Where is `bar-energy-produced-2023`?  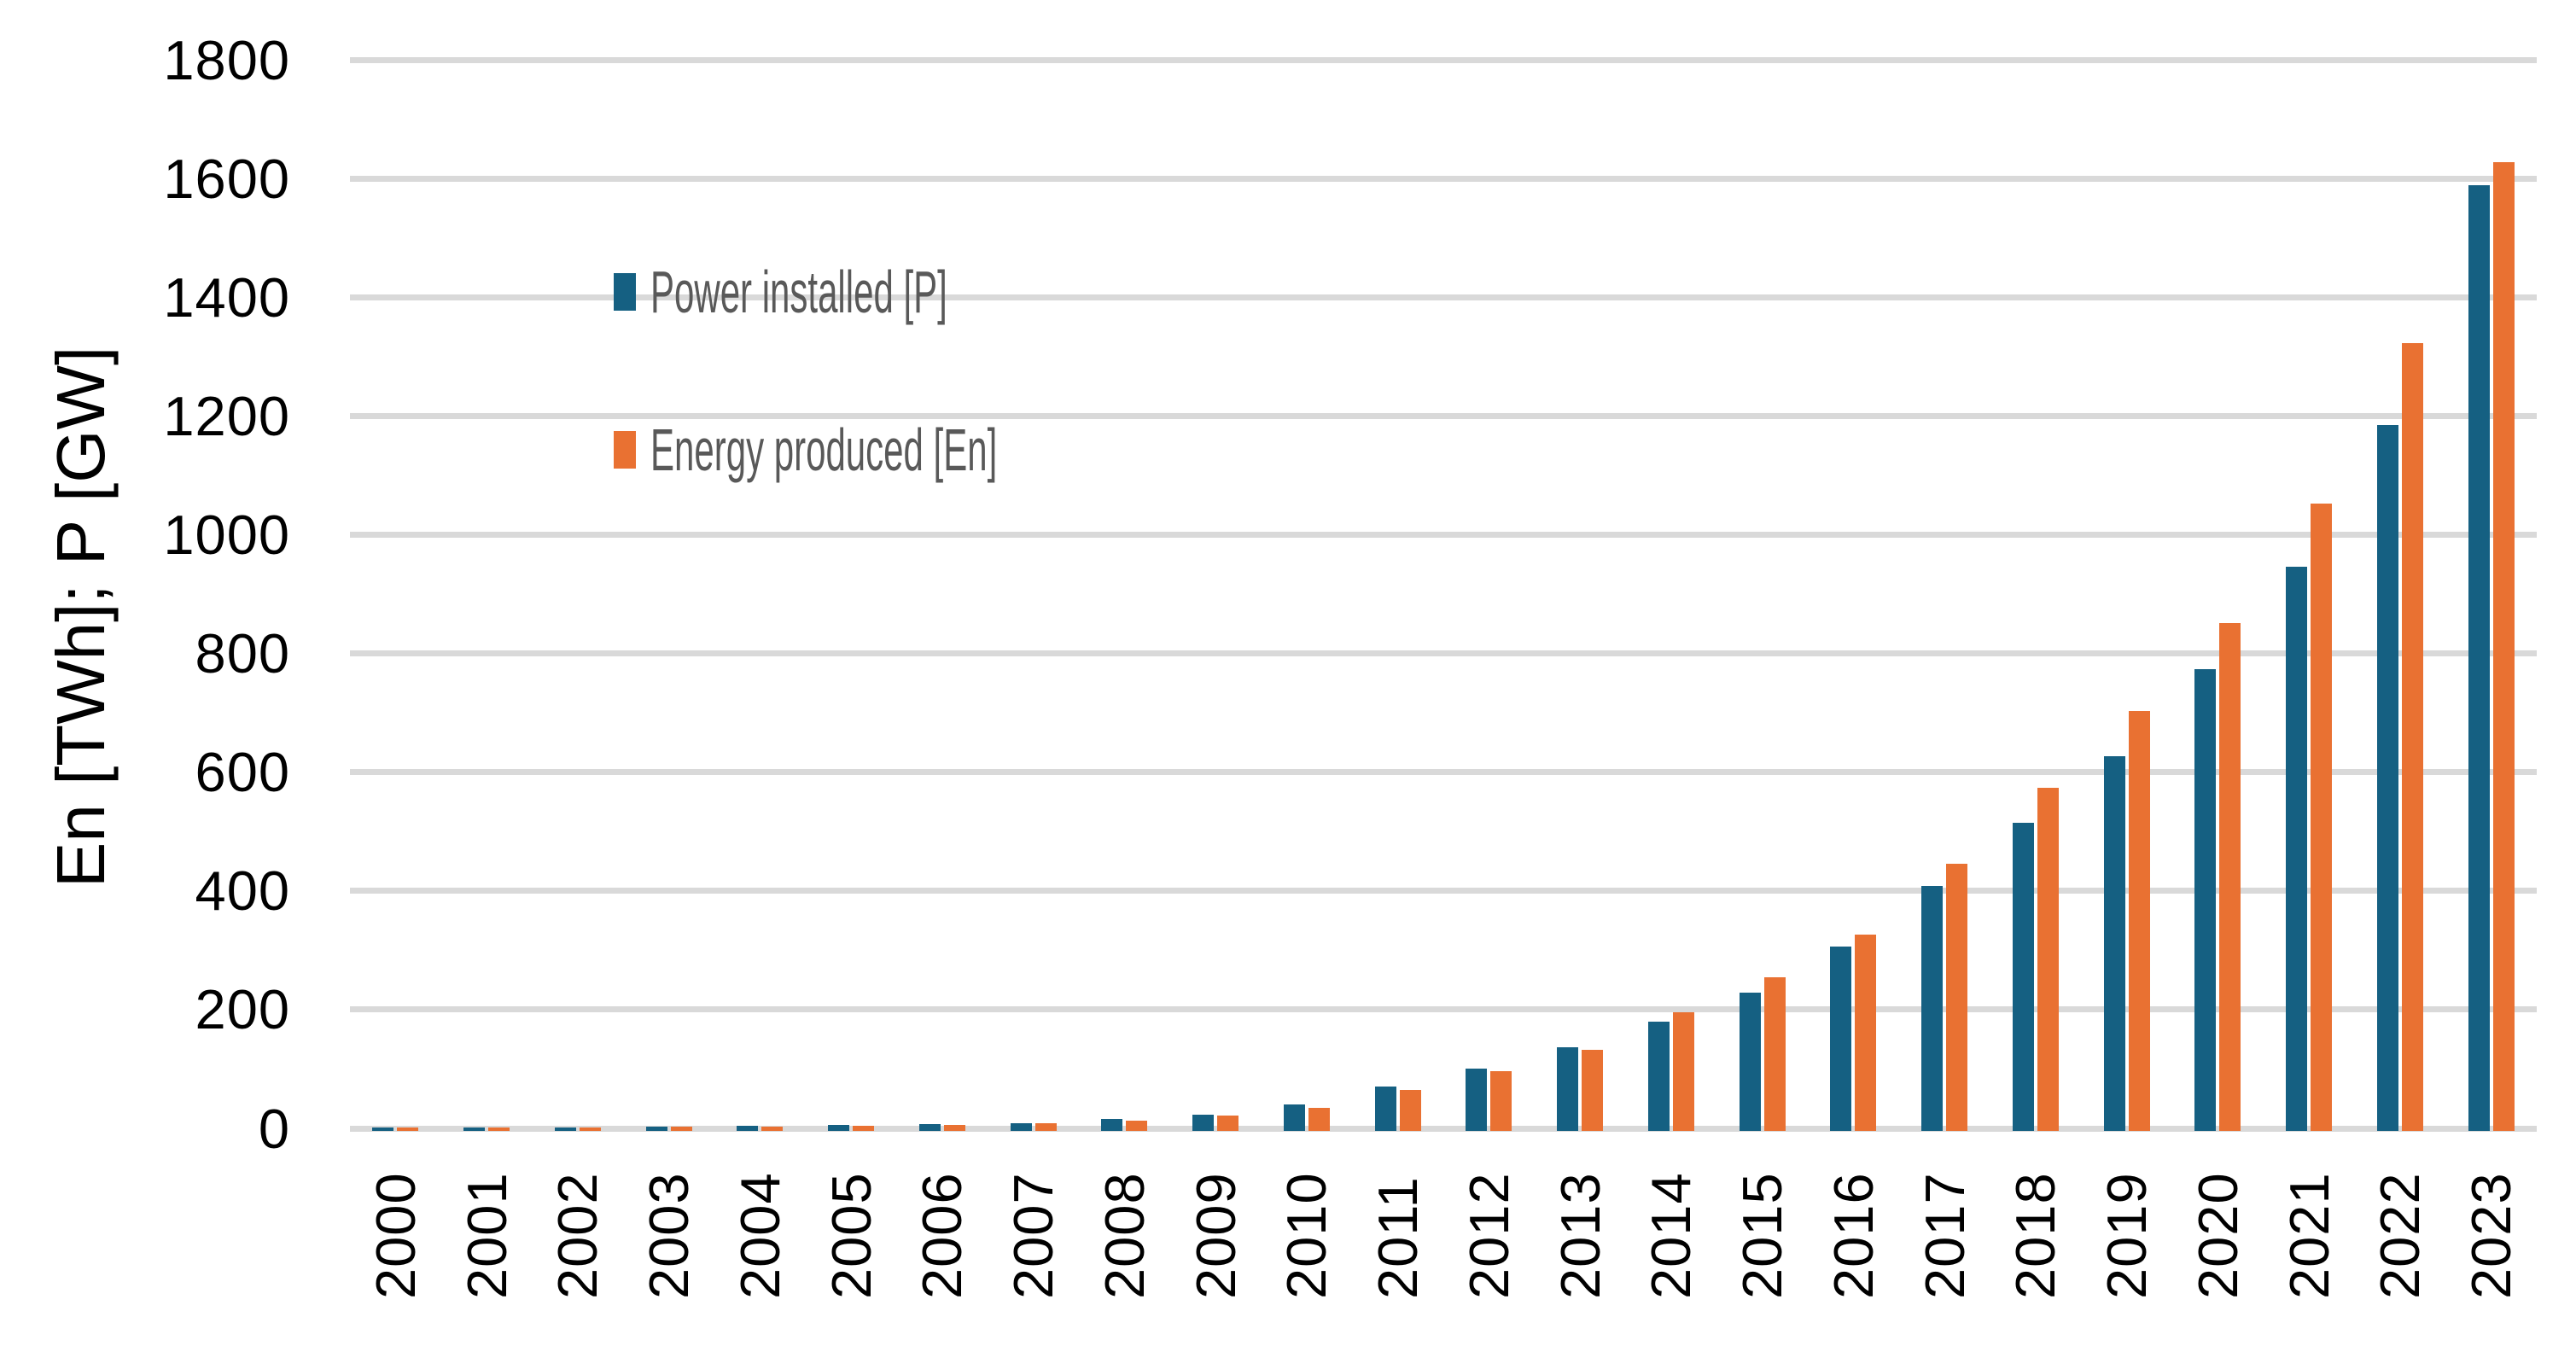 bar-energy-produced-2023 is located at coordinates (2503, 646).